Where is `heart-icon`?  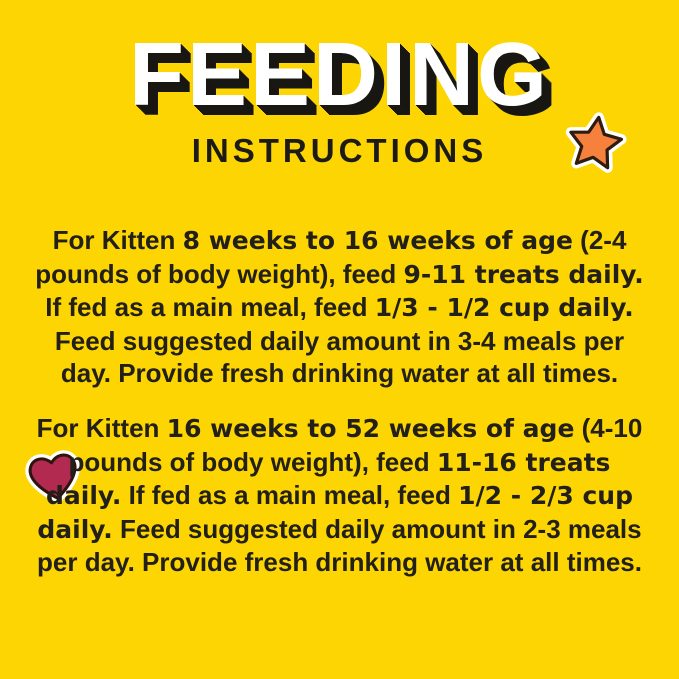 heart-icon is located at coordinates (54, 477).